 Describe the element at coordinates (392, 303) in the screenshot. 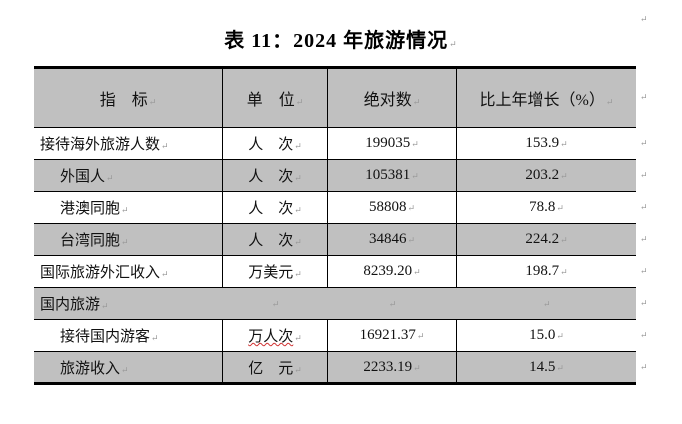

I see `row-value: ↵` at that location.